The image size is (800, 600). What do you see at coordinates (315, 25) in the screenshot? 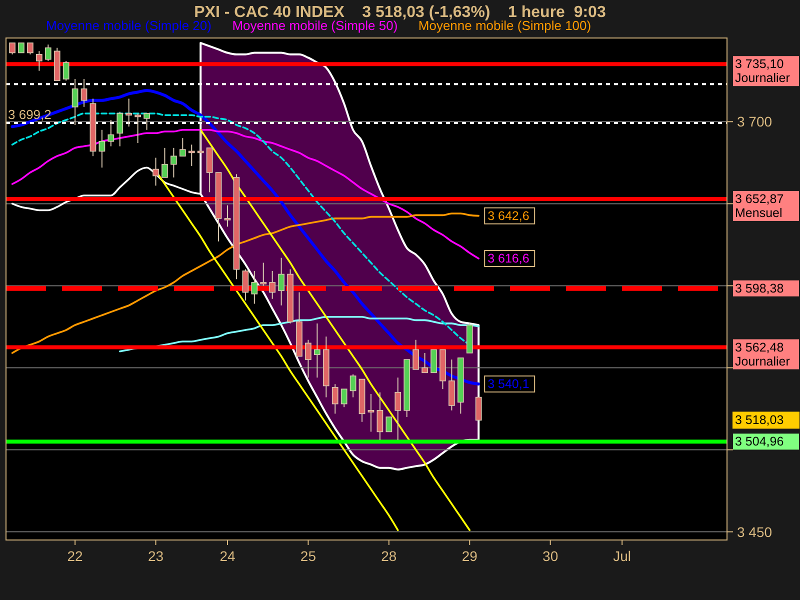
I see `text: Moyenne mobile (Simple 50)` at bounding box center [315, 25].